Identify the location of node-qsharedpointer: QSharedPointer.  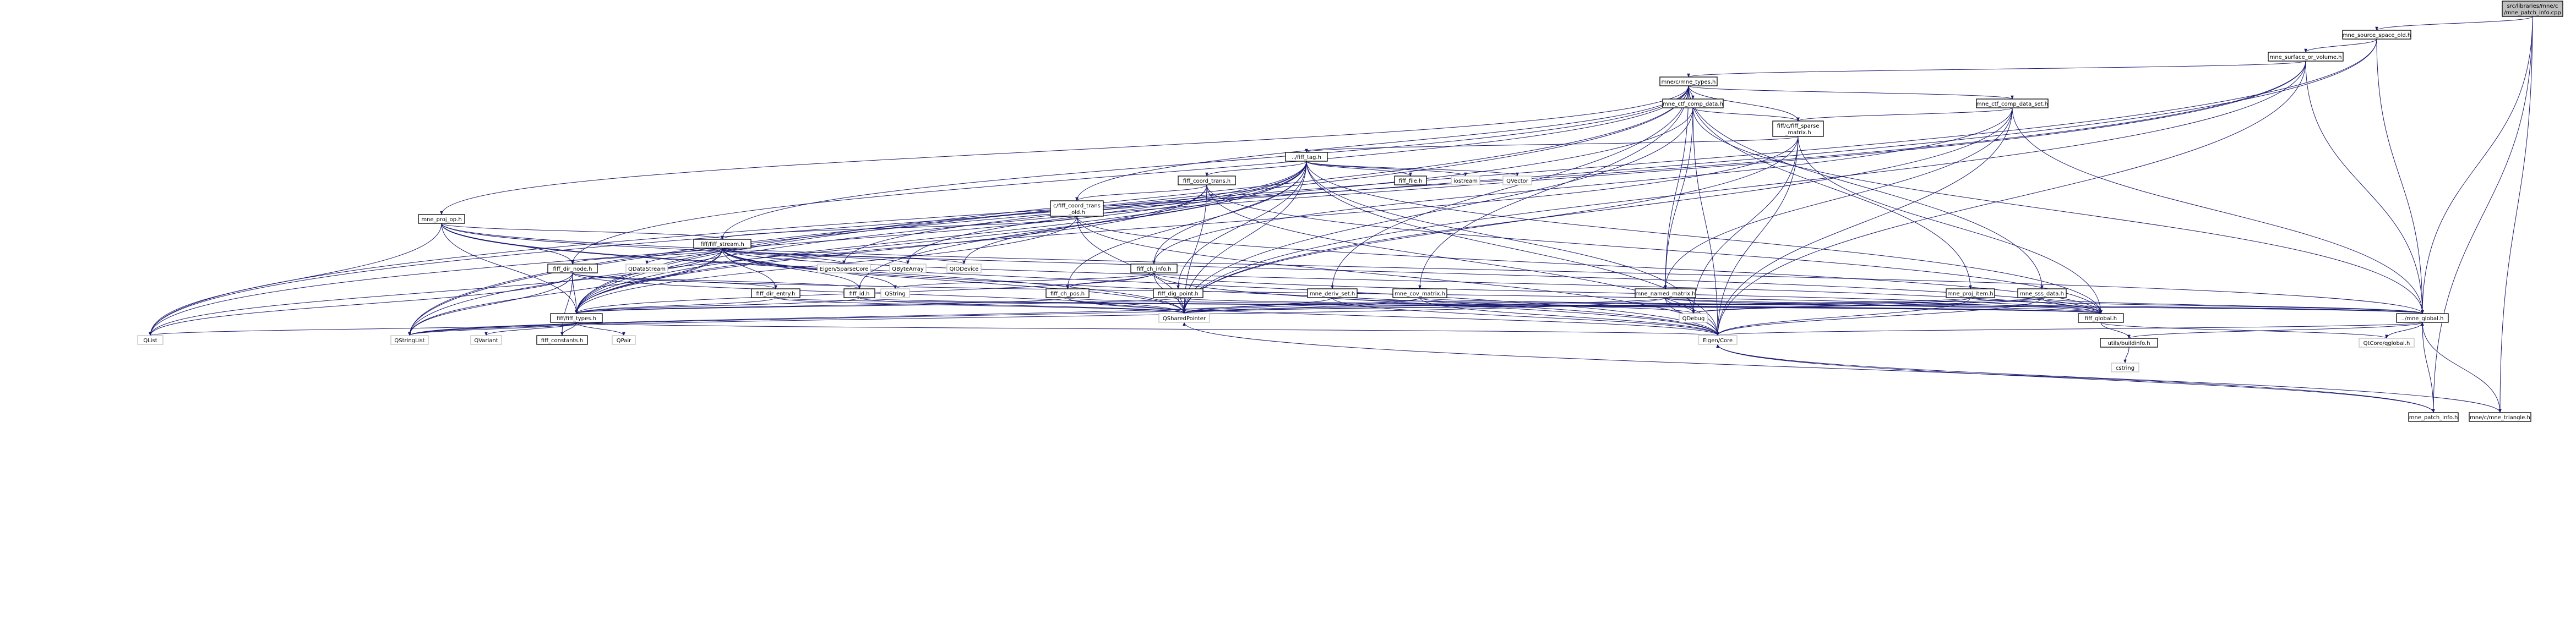
(1184, 318).